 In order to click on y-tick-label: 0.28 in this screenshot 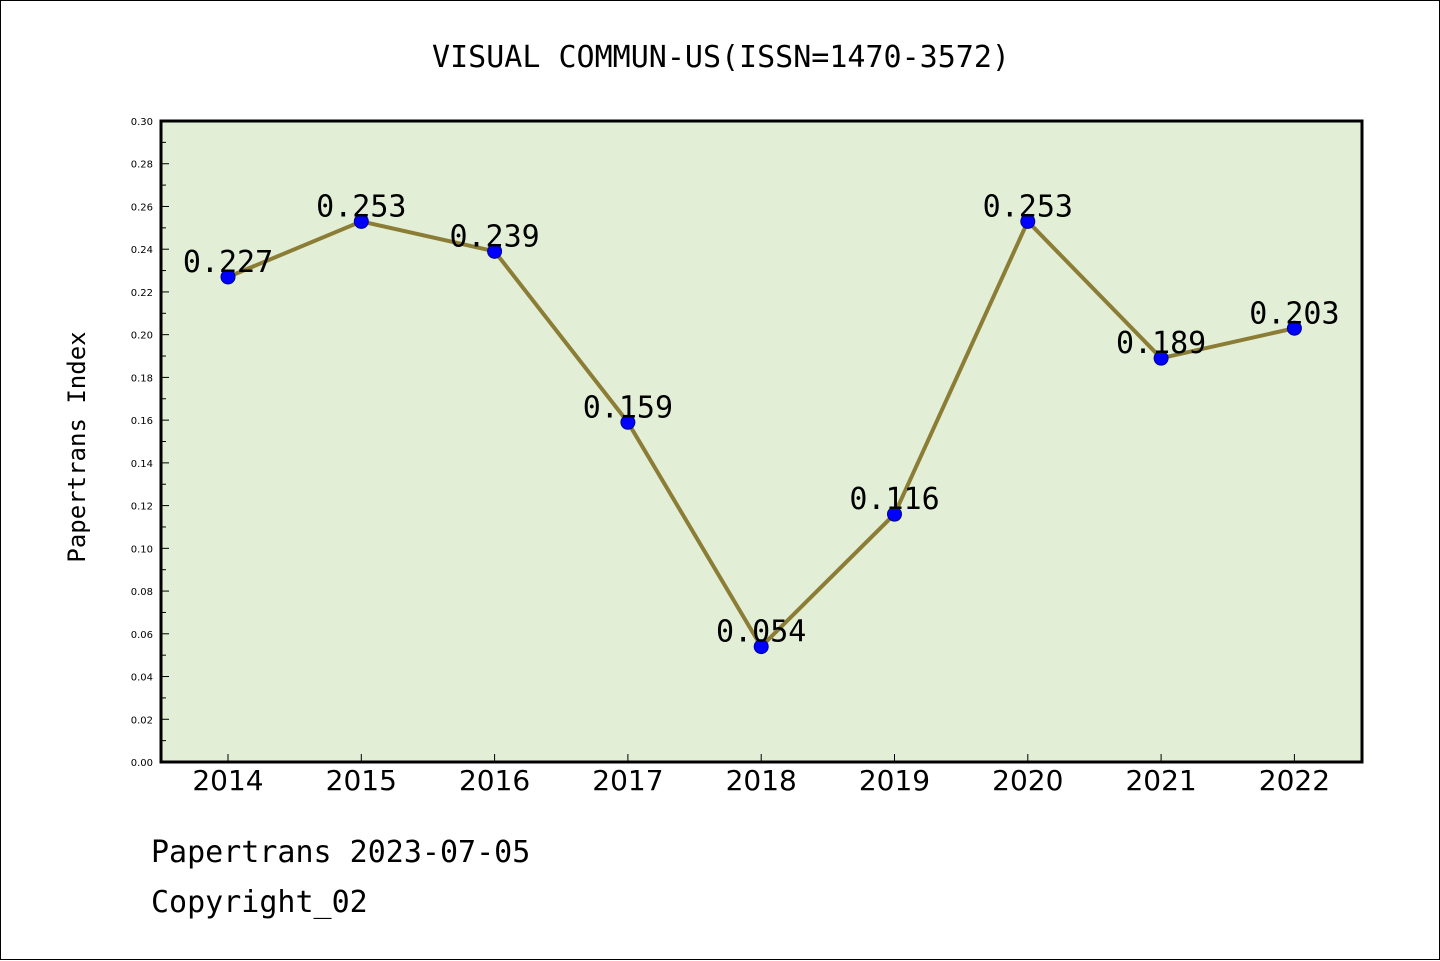, I will do `click(142, 165)`.